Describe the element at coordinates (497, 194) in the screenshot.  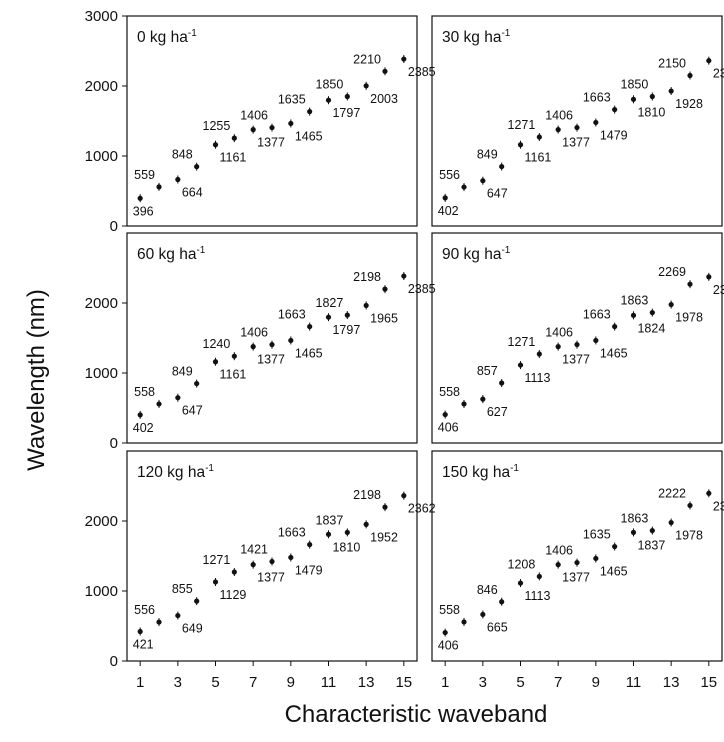
I see `data-label: 647` at that location.